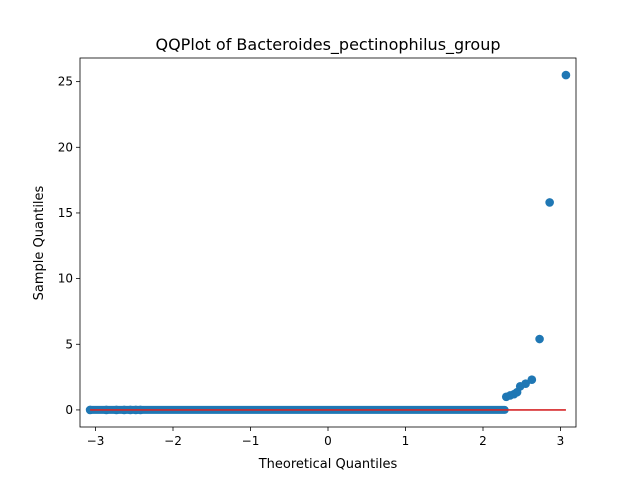 This screenshot has width=640, height=480. What do you see at coordinates (65, 82) in the screenshot?
I see `y-tick-label: 25` at bounding box center [65, 82].